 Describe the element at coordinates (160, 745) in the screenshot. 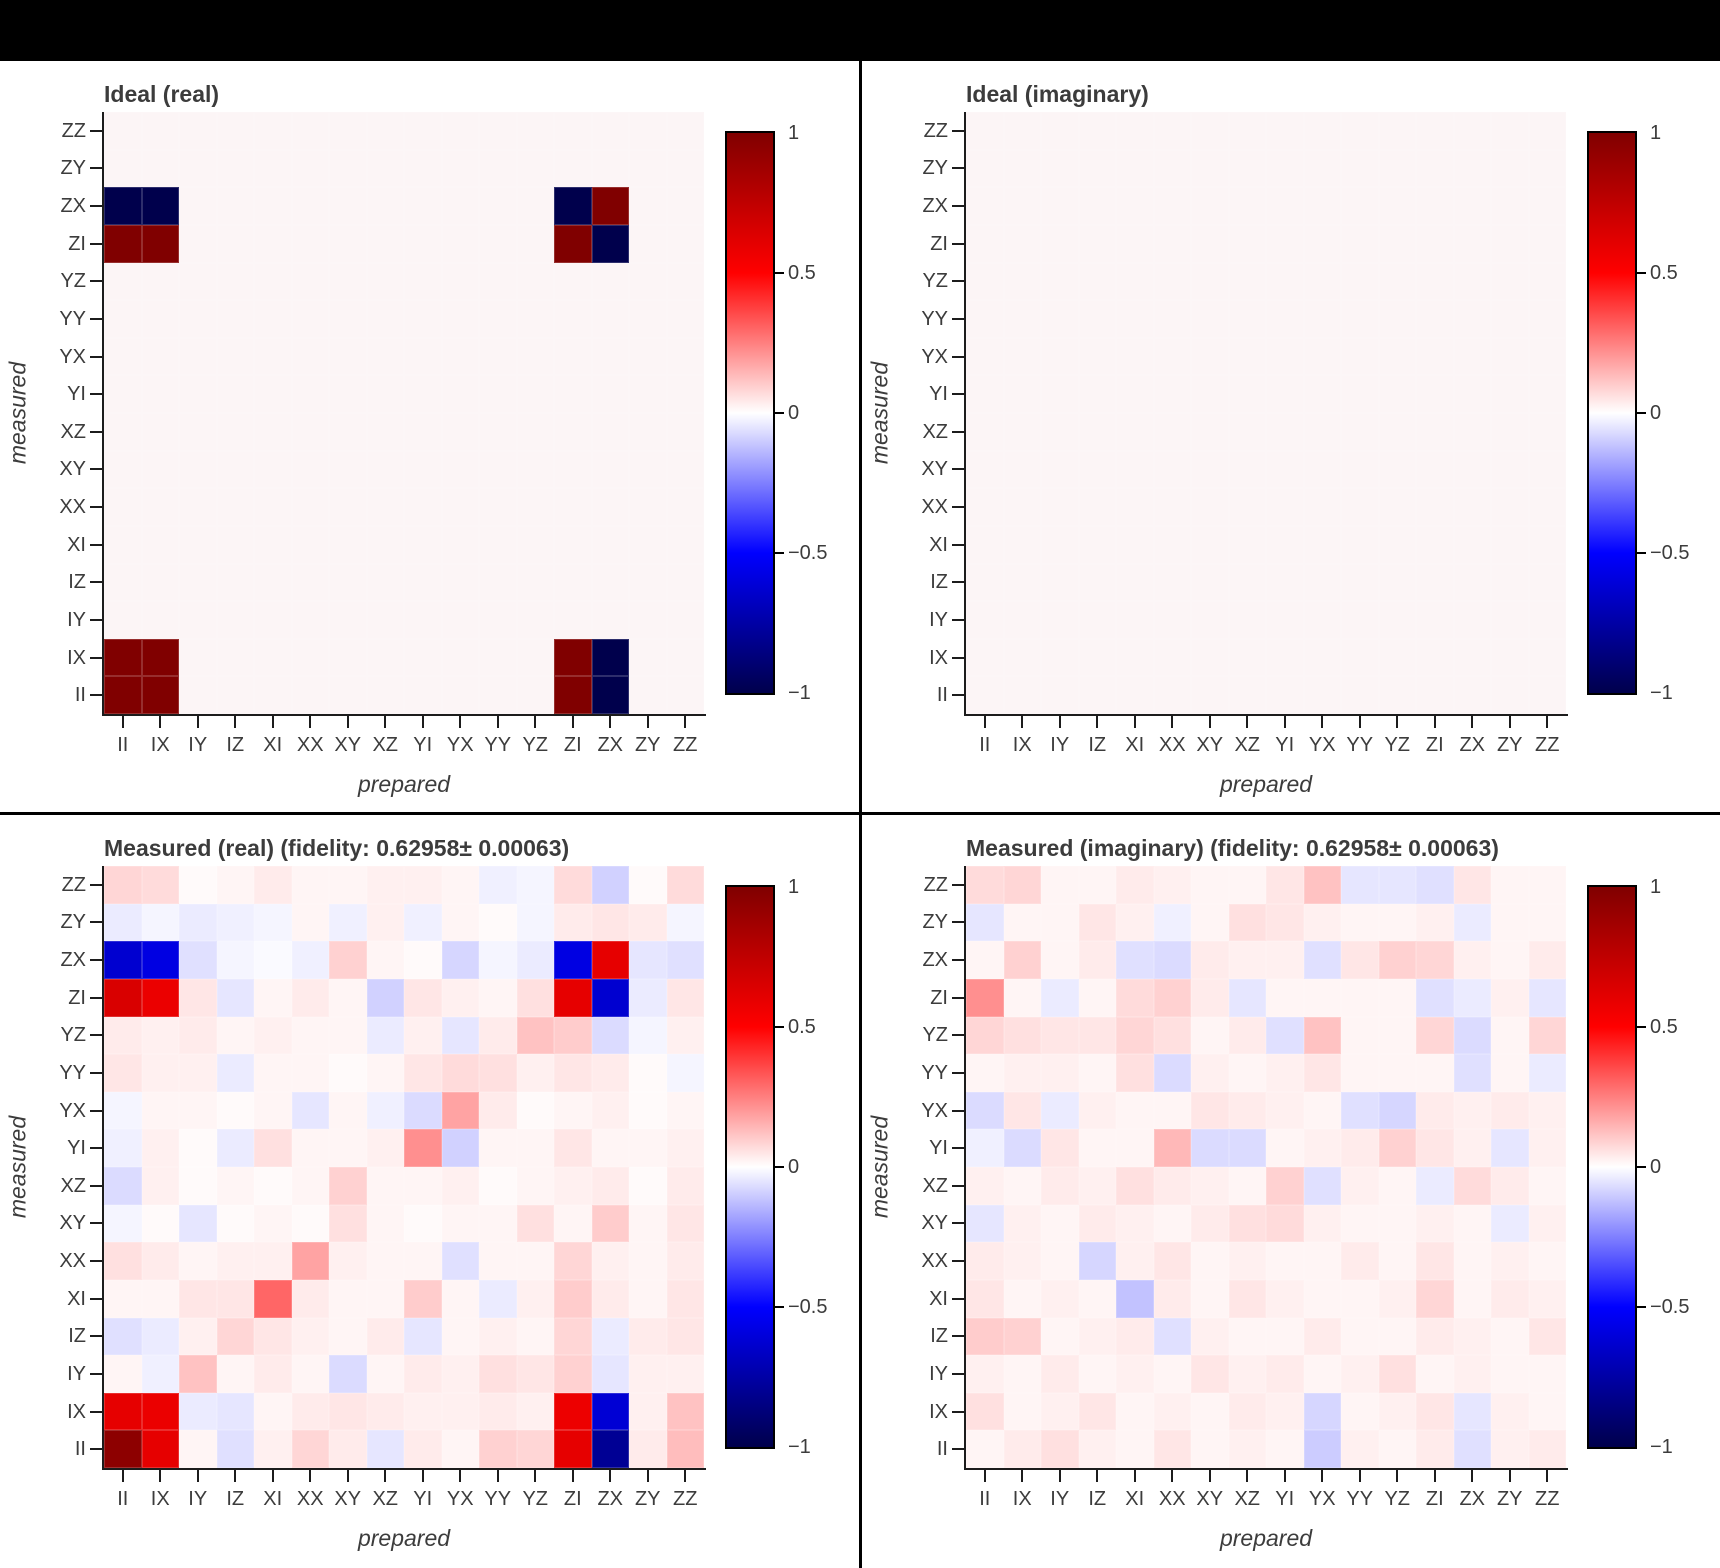

I see `x-tick-label: IX` at that location.